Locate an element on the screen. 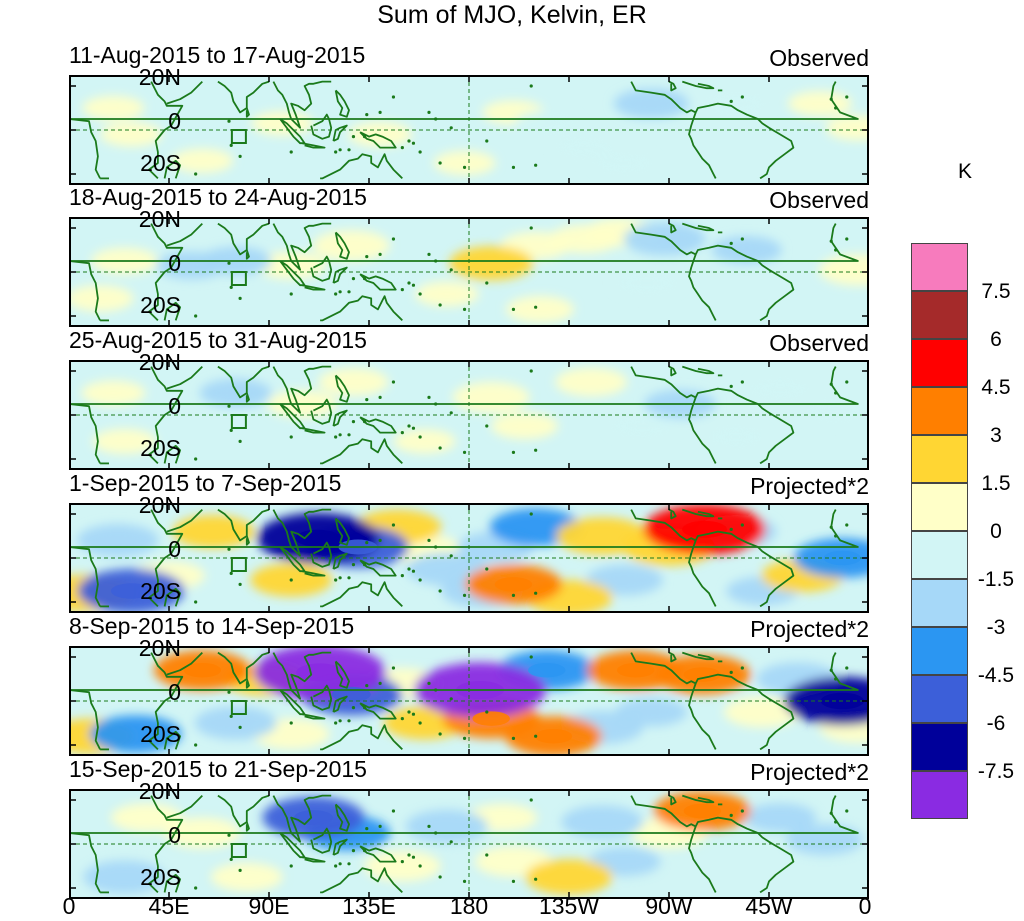 This screenshot has width=1024, height=921. lon-label: 135E is located at coordinates (369, 906).